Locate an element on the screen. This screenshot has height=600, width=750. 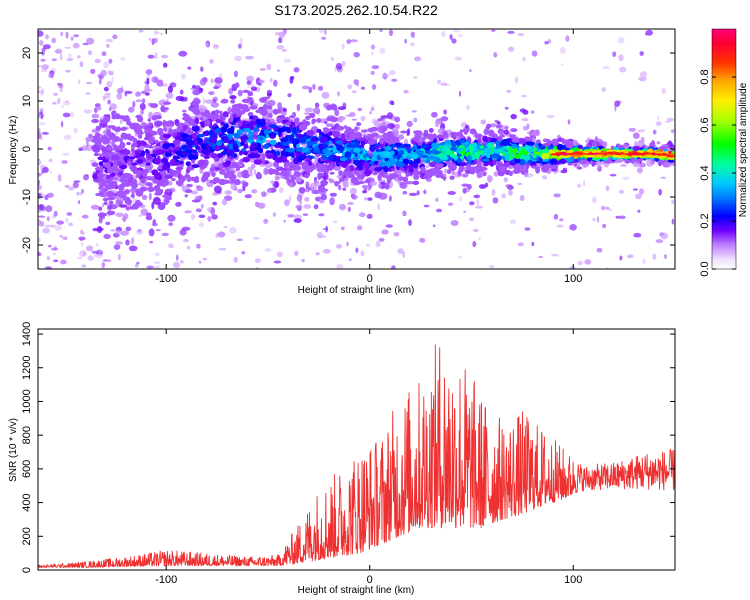
heatmap-tone is located at coordinates (618, 156).